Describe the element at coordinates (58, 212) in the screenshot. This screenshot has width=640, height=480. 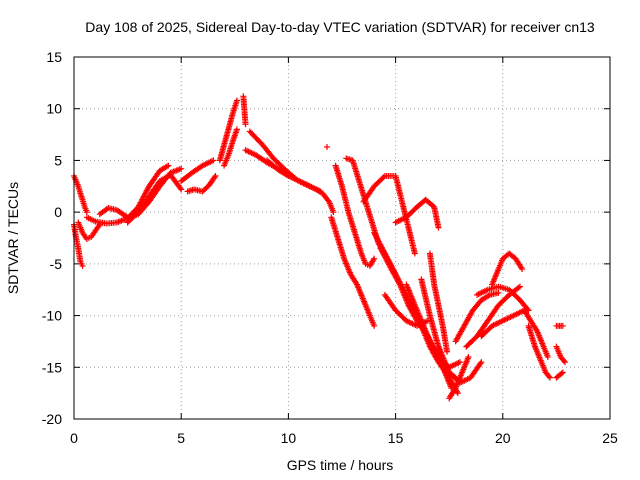
I see `y-tick-label: 0` at that location.